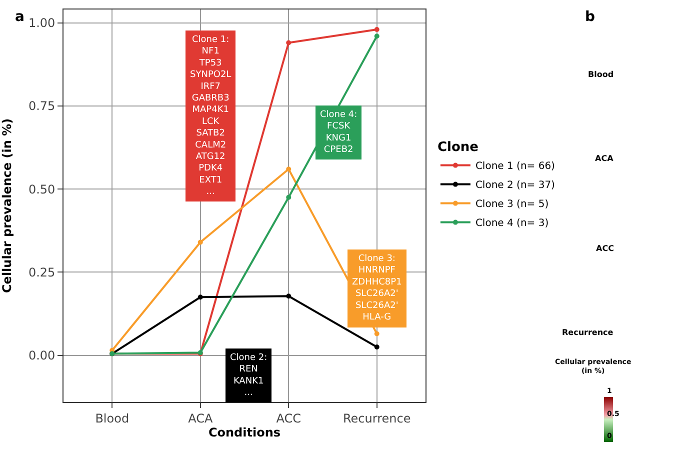 This screenshot has width=685, height=461. Describe the element at coordinates (42, 189) in the screenshot. I see `y-tick-label: 0.50` at that location.